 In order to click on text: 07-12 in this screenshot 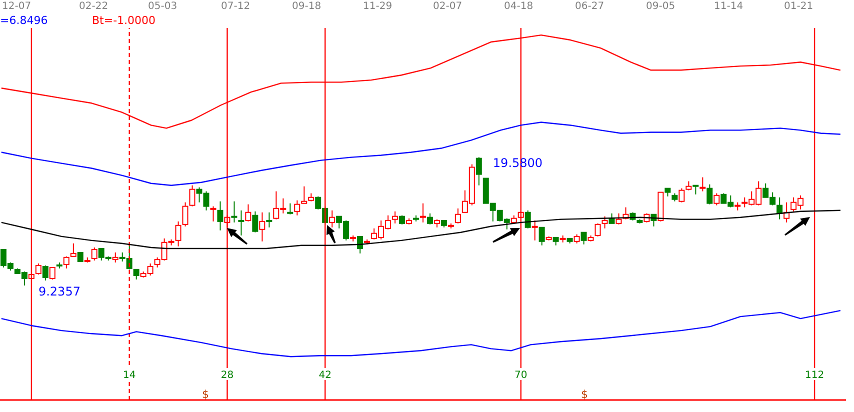, I will do `click(235, 6)`.